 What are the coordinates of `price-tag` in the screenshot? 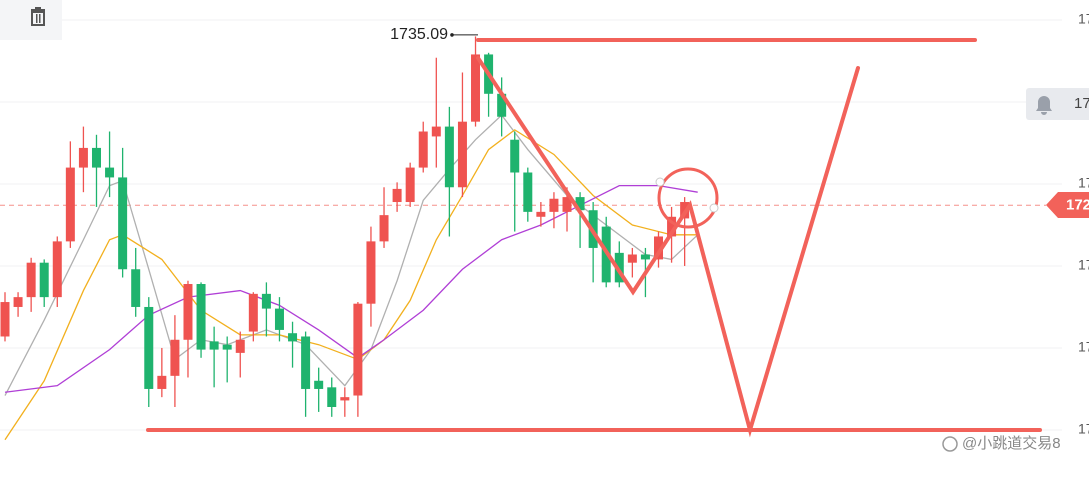 It's located at (1067, 205).